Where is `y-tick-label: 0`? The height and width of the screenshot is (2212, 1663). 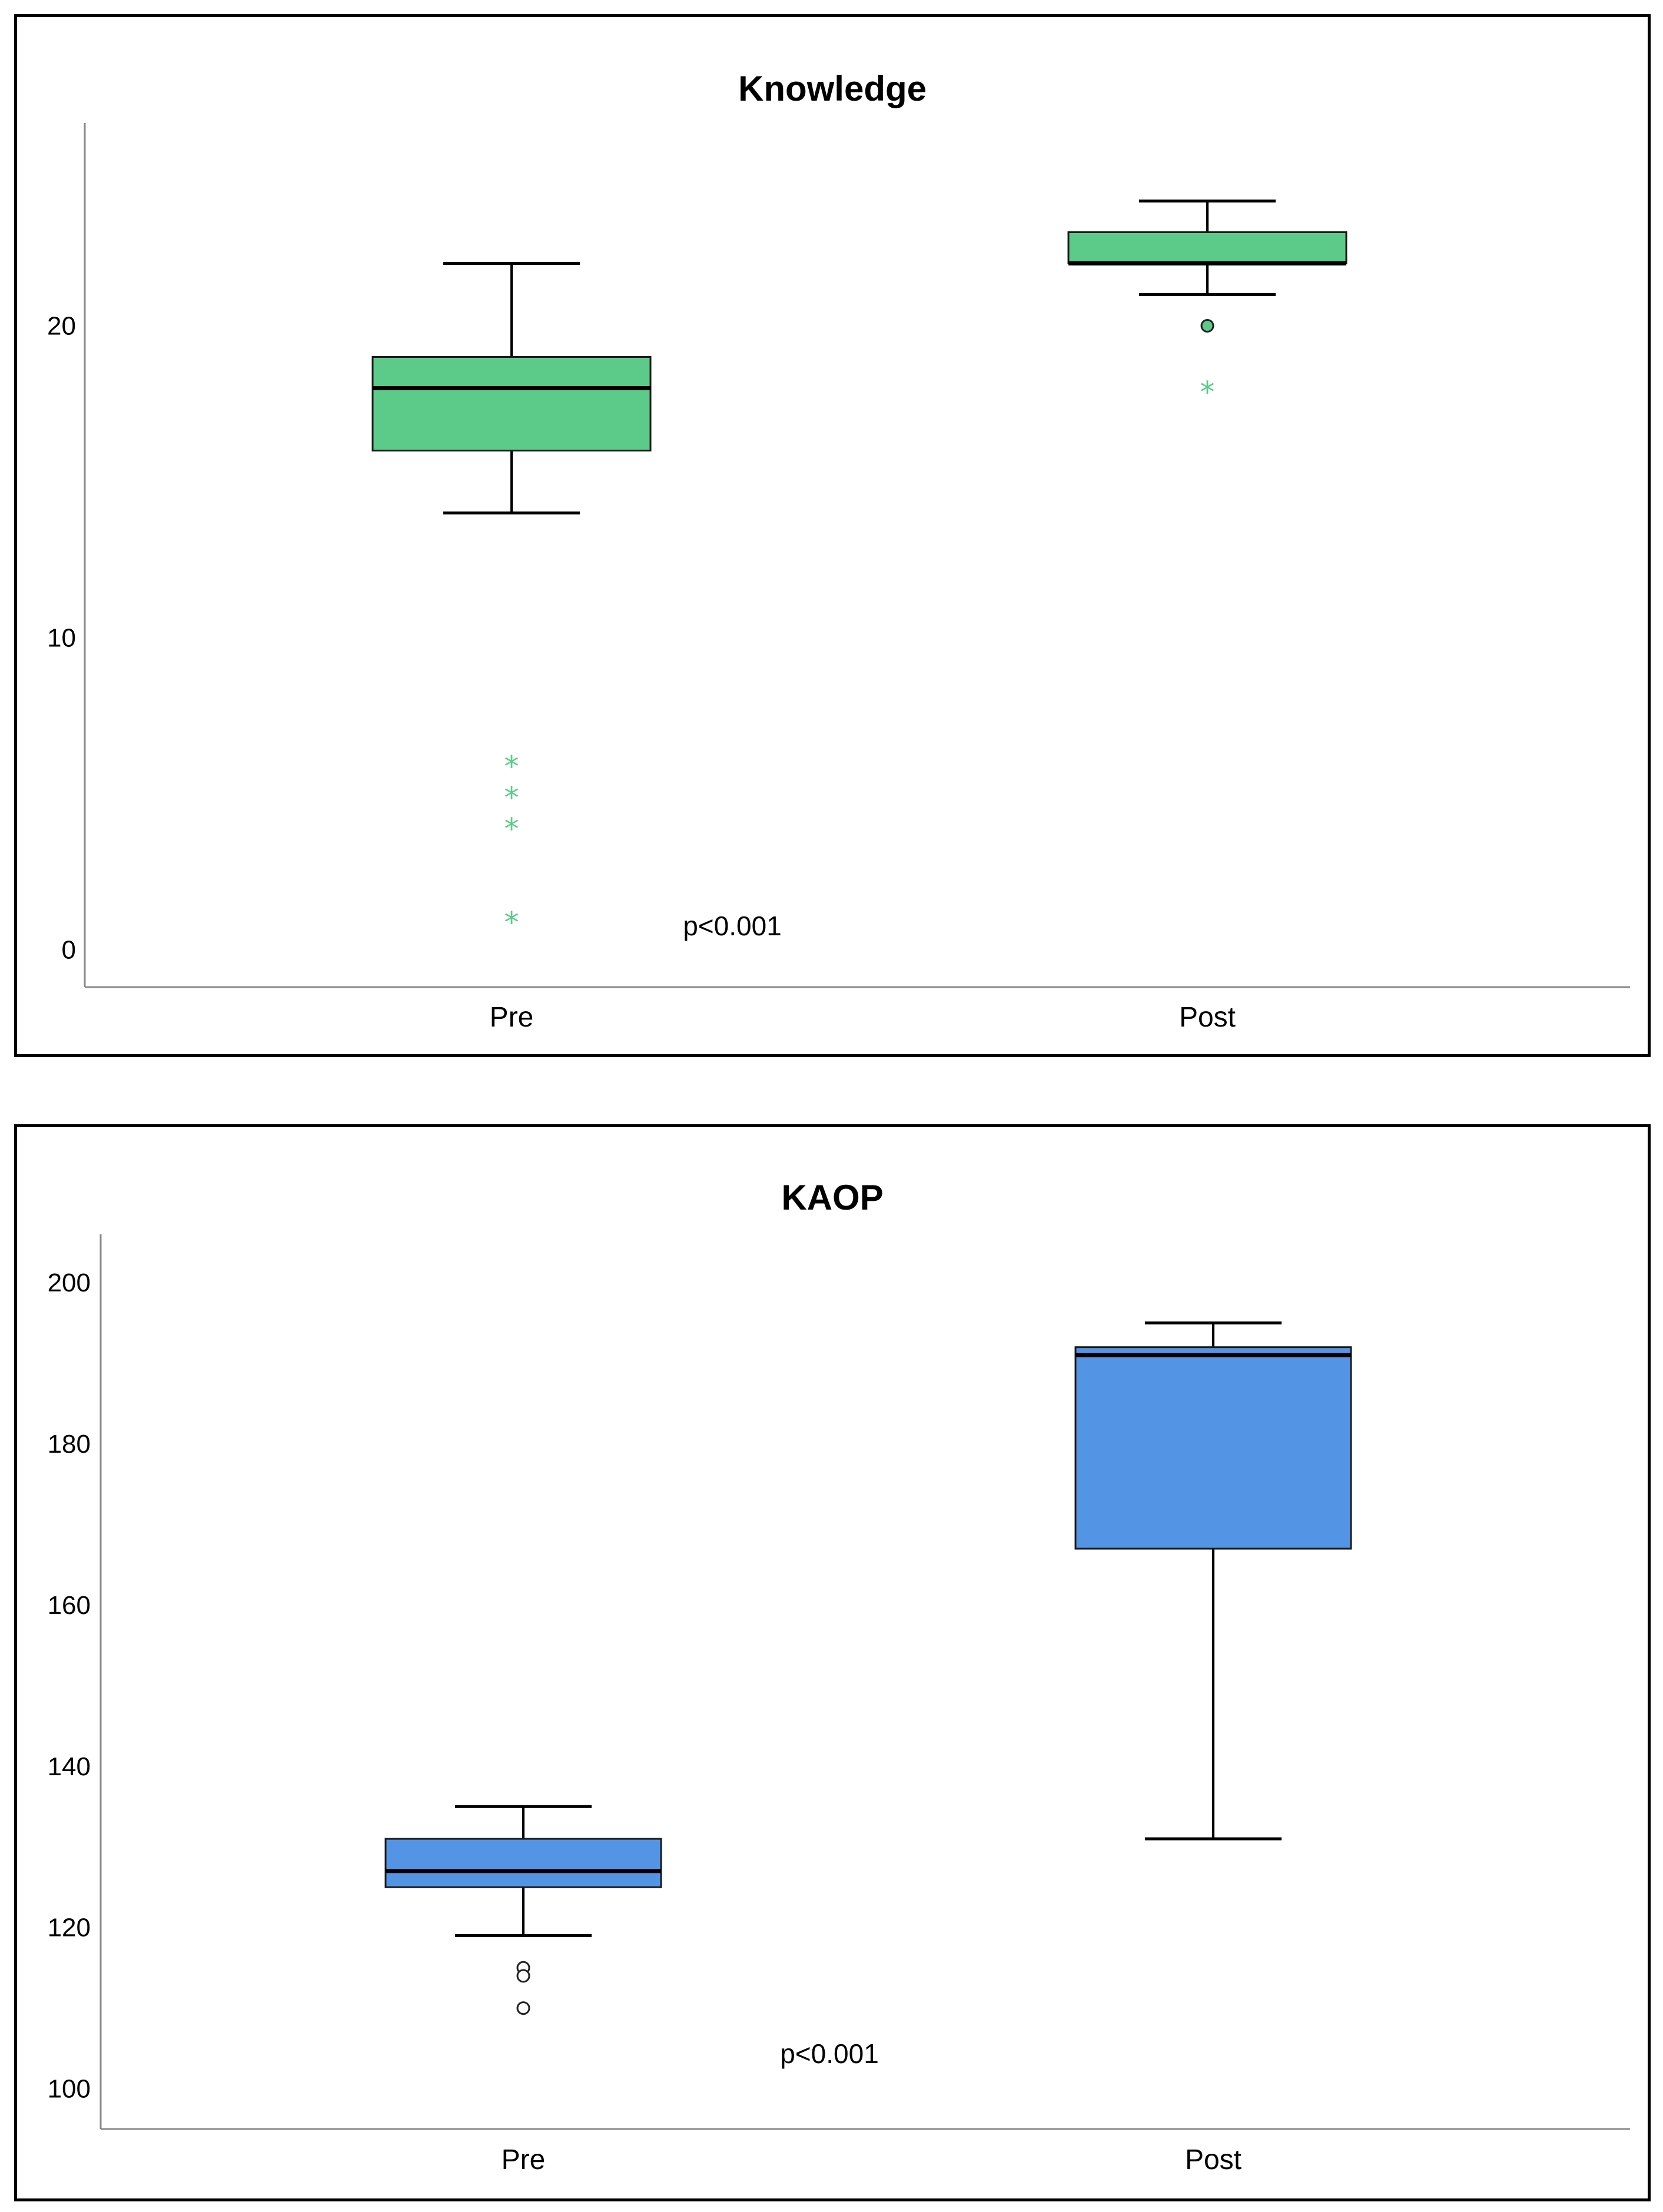 y-tick-label: 0 is located at coordinates (69, 949).